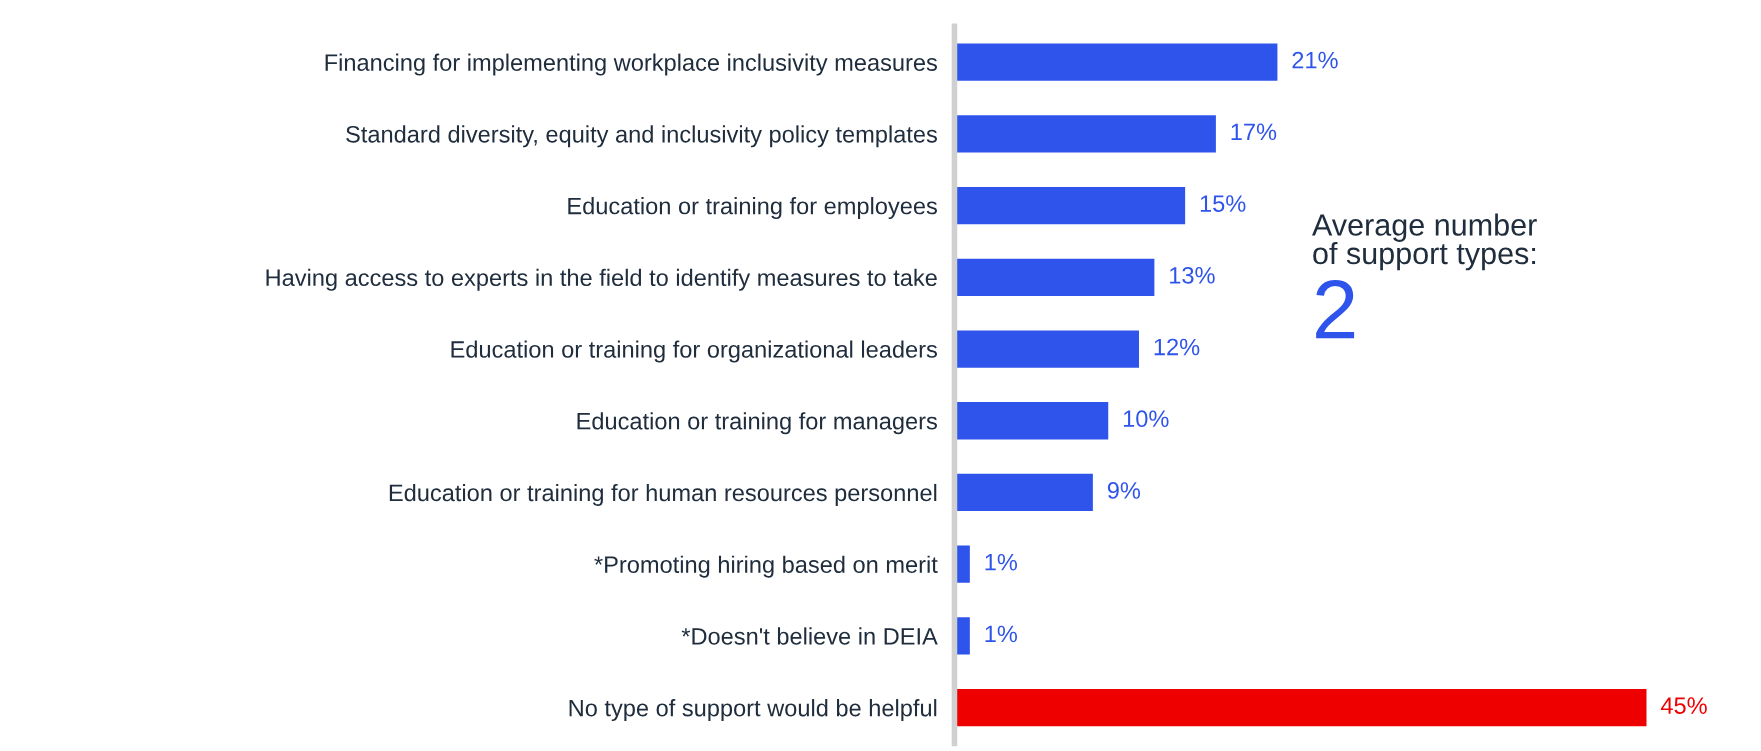 The image size is (1761, 751). Describe the element at coordinates (766, 566) in the screenshot. I see `y-tick-label: *Promoting hiring based on merit` at that location.